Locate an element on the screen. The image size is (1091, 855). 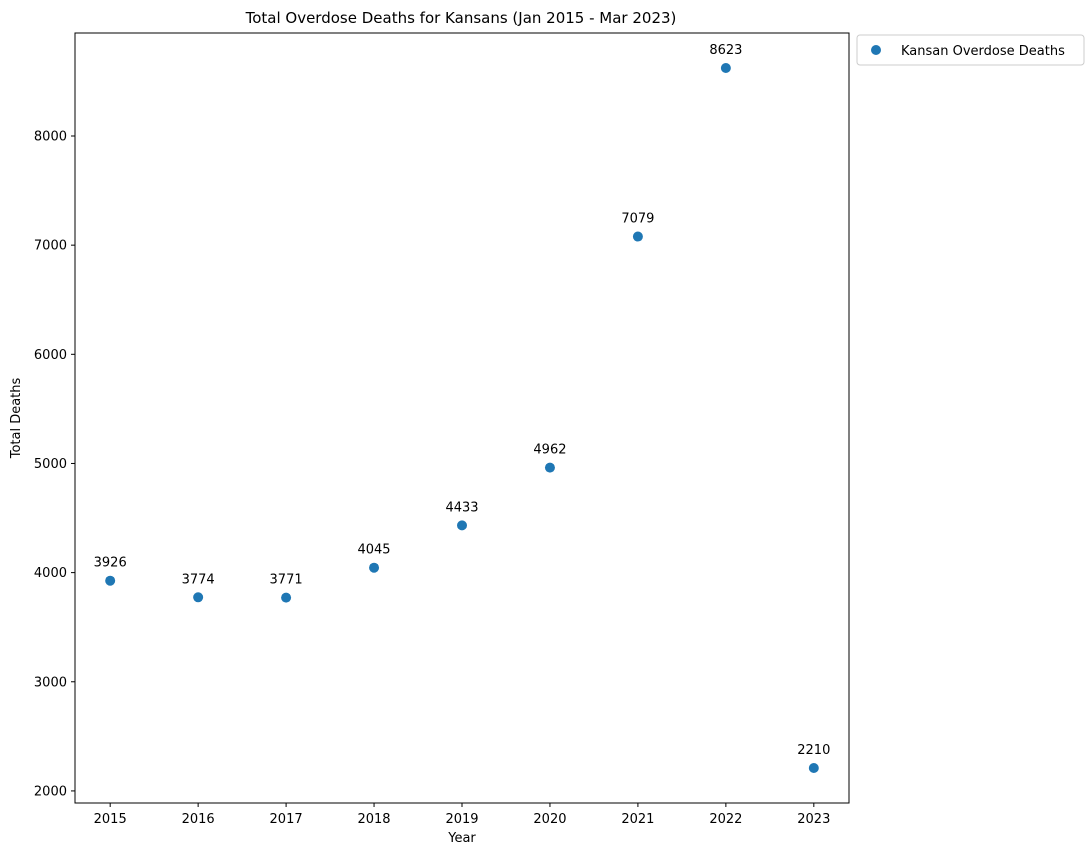
data-label: 3774 is located at coordinates (198, 579).